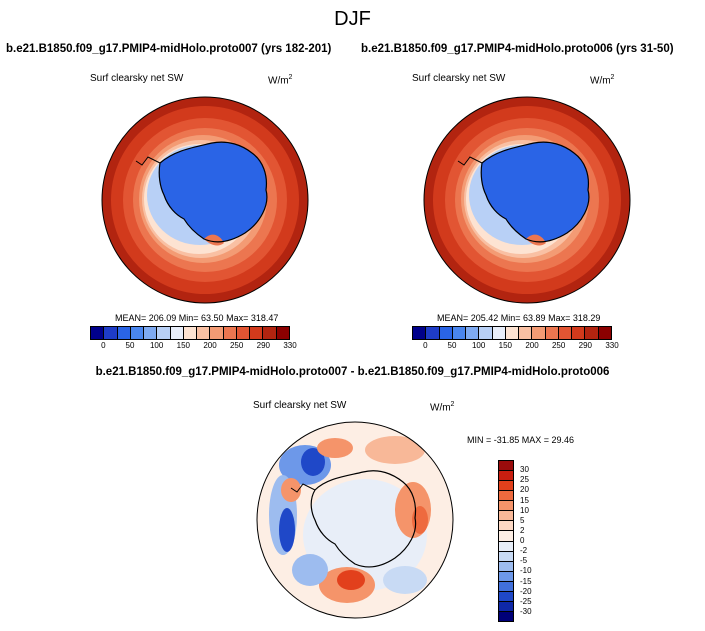  I want to click on right-polar-map, so click(527, 200).